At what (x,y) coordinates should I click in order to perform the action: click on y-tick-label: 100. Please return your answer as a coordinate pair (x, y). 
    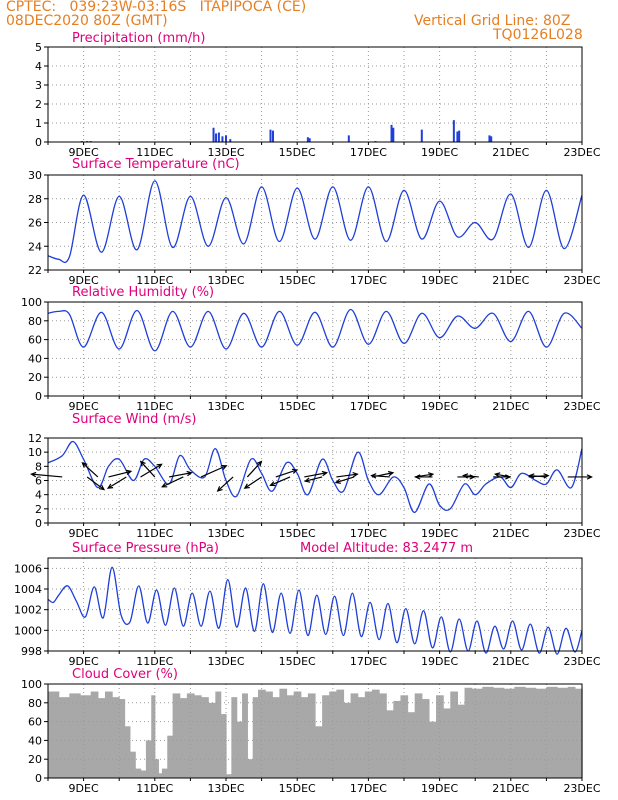
    Looking at the image, I should click on (31, 302).